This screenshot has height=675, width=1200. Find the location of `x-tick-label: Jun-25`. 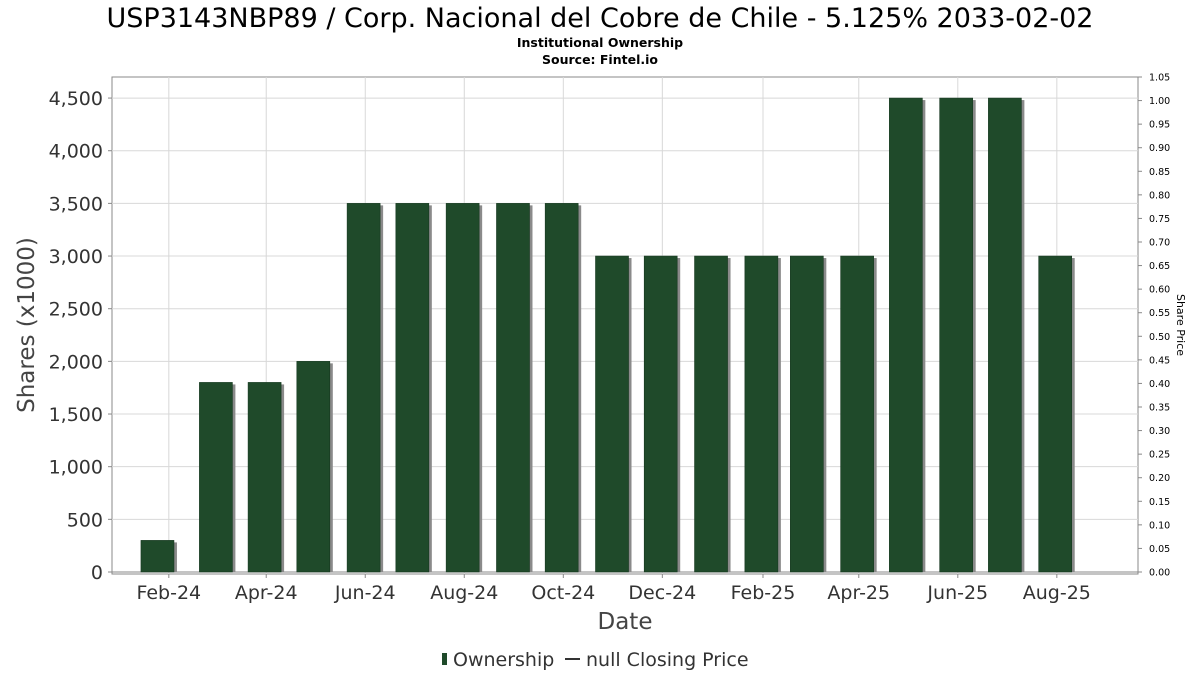

x-tick-label: Jun-25 is located at coordinates (957, 593).